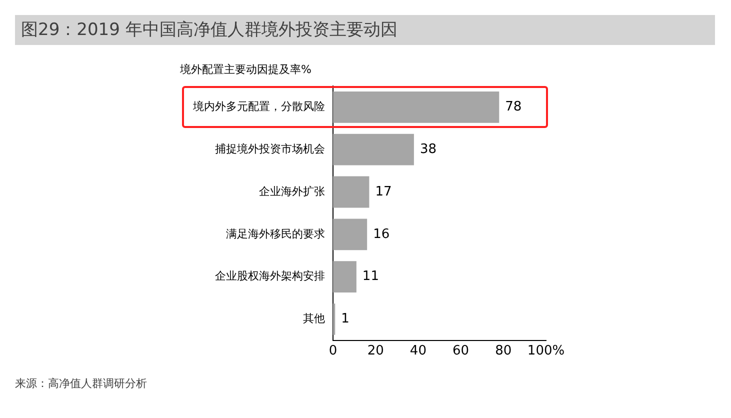 The width and height of the screenshot is (731, 418). What do you see at coordinates (270, 276) in the screenshot?
I see `y-tick-label: 企业股权海外架构安排` at bounding box center [270, 276].